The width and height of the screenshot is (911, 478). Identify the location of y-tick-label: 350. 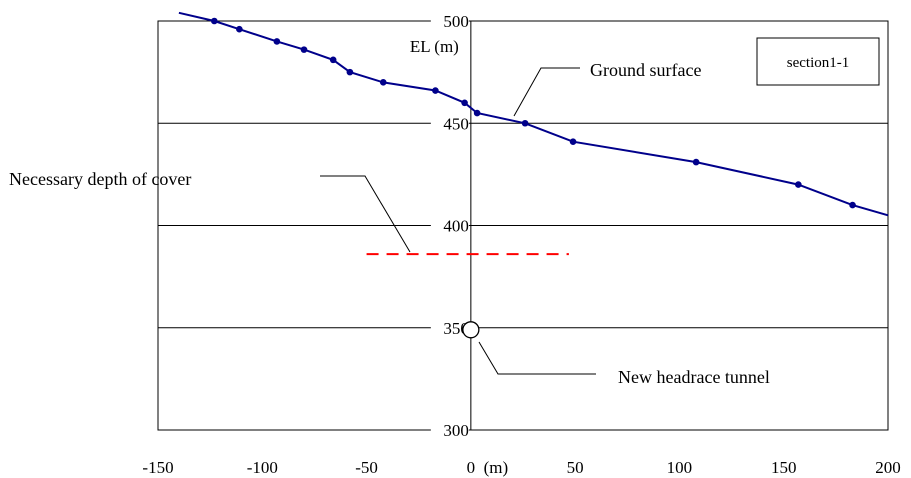
(456, 328).